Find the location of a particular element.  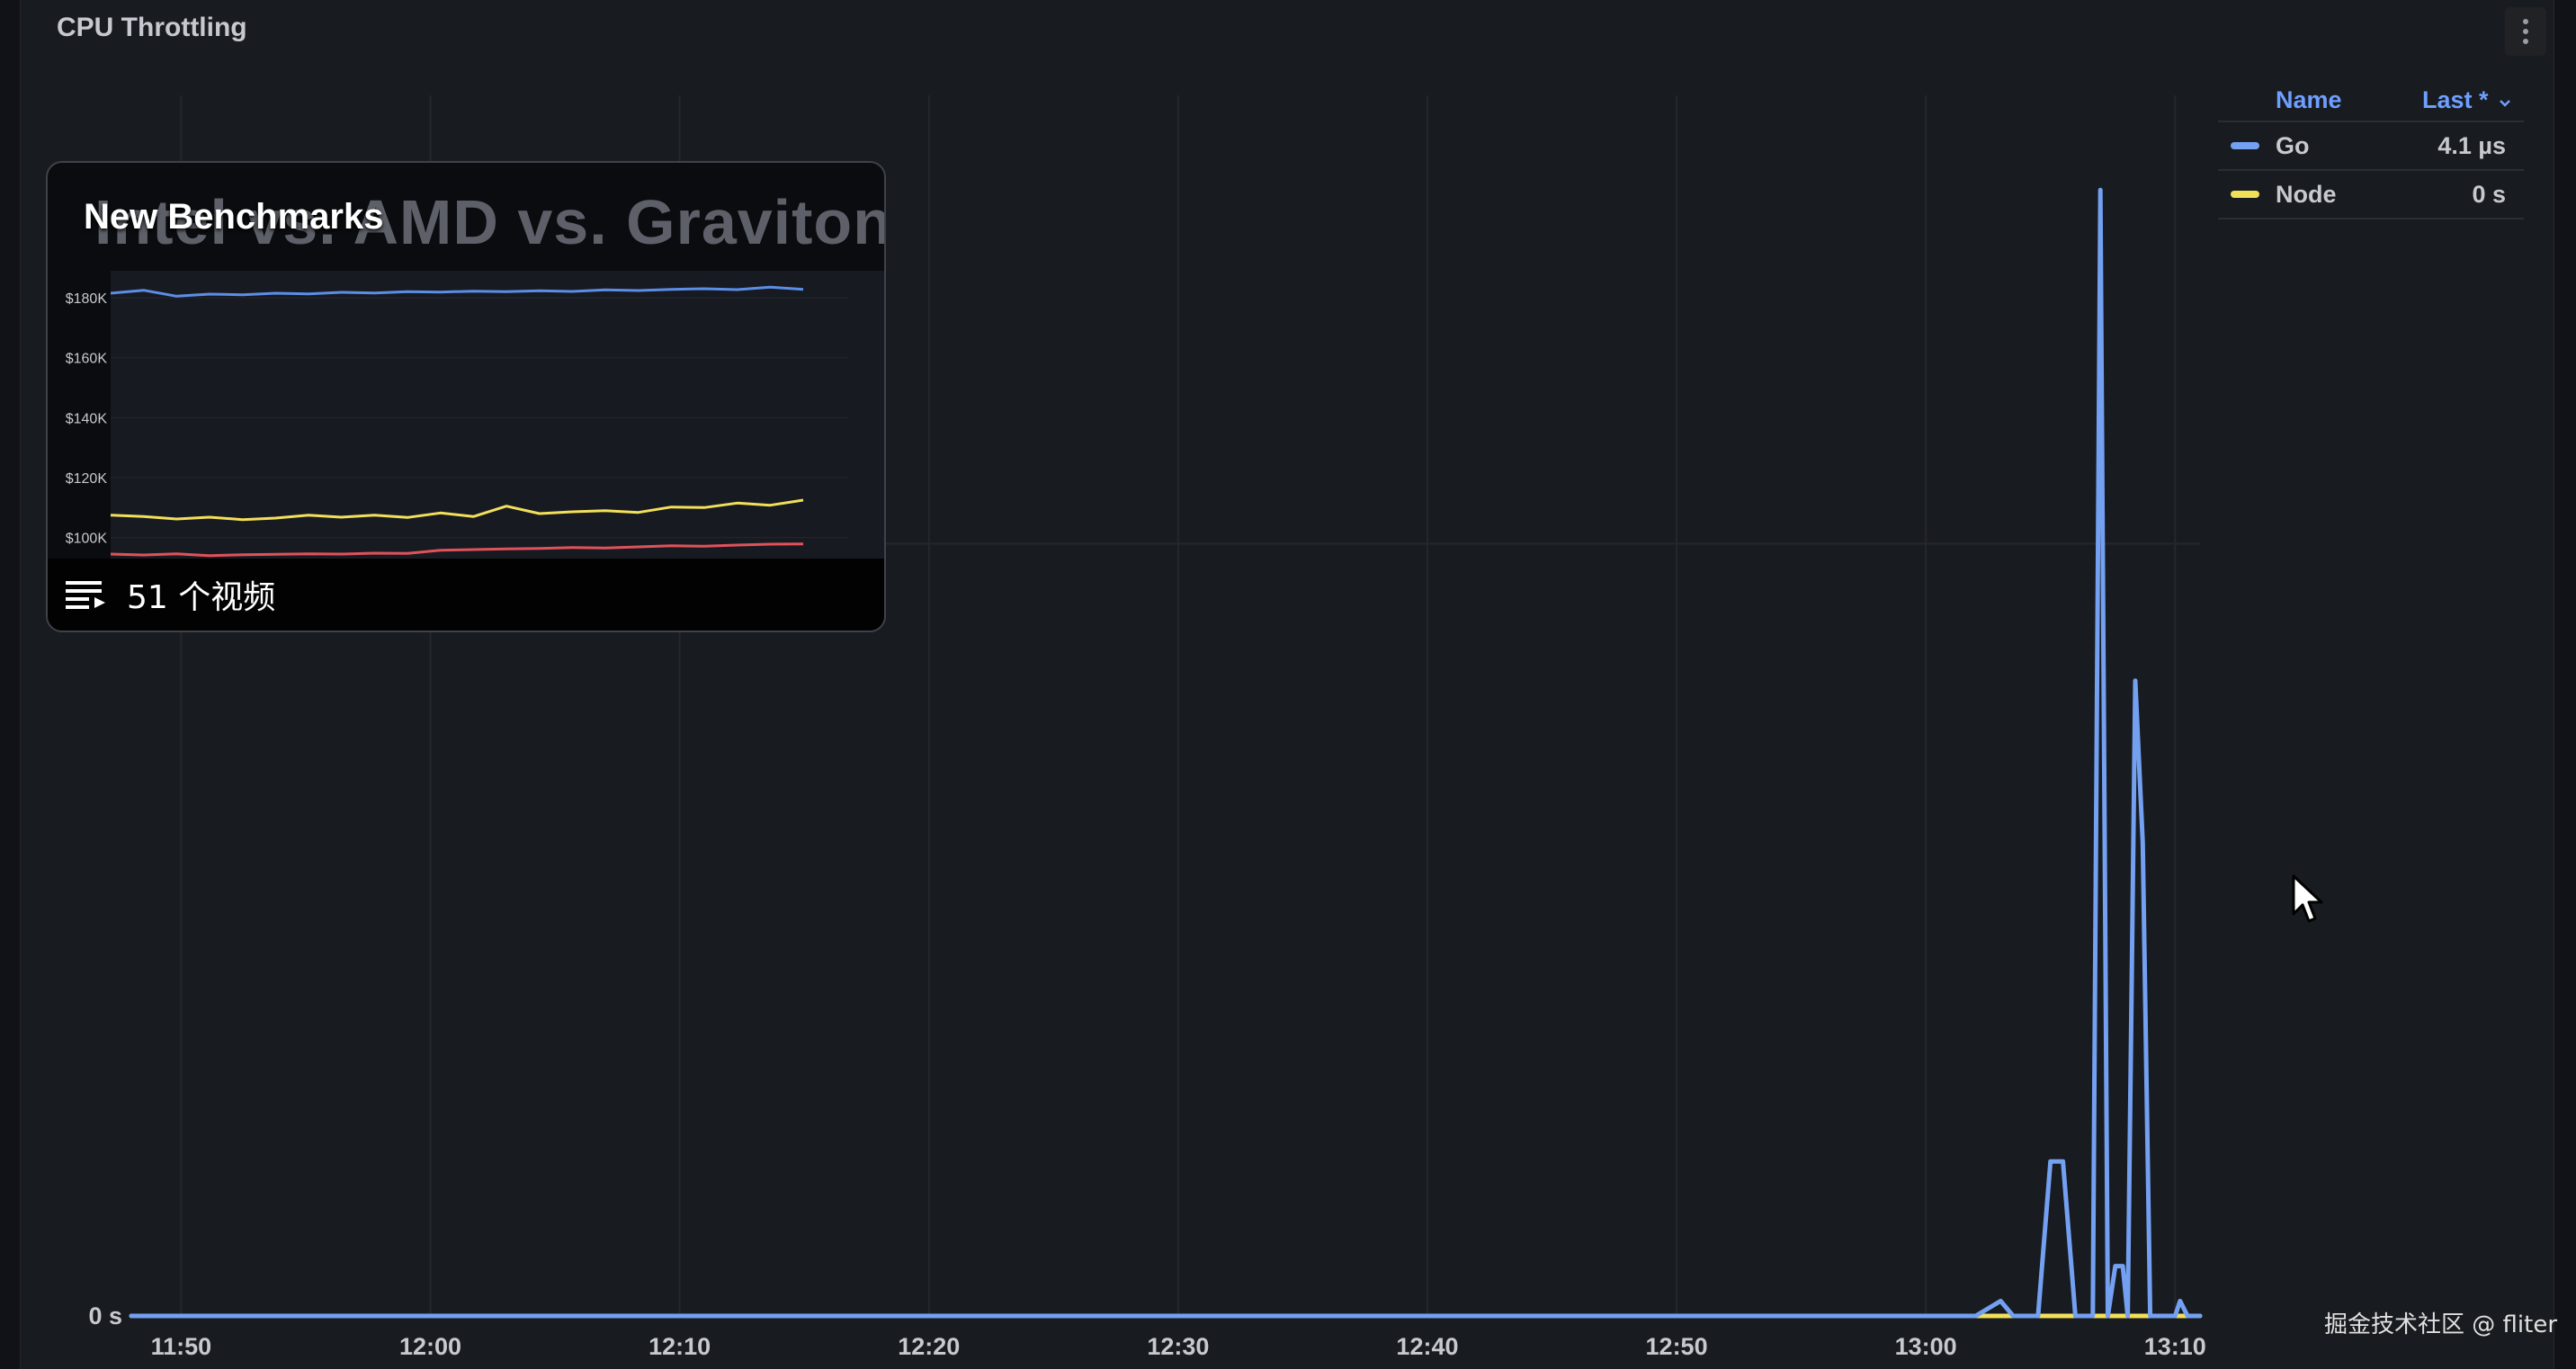

video-y-tick-label: $140K is located at coordinates (87, 418).